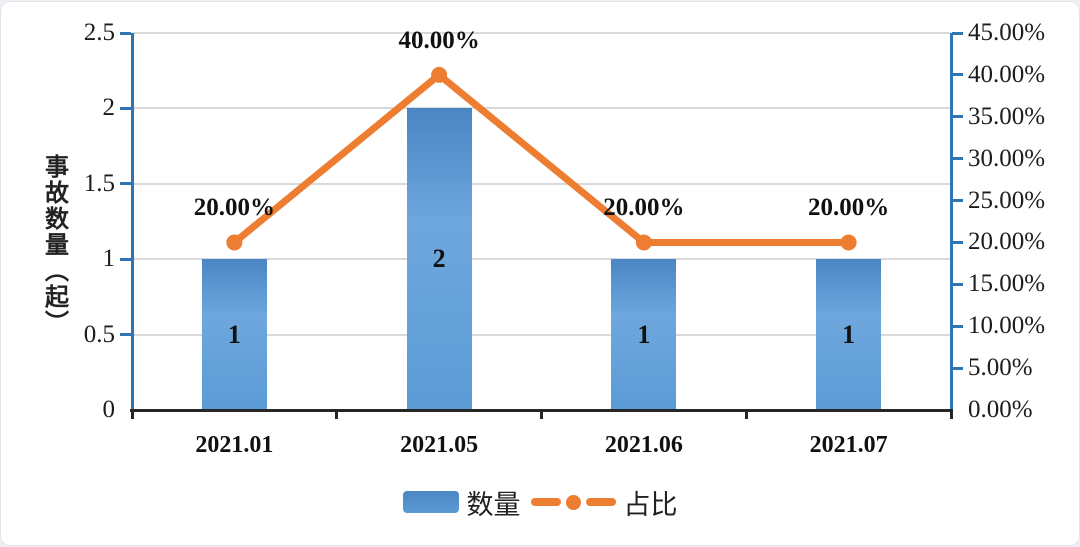  Describe the element at coordinates (99, 183) in the screenshot. I see `left-axis-tick-label: 1.5` at that location.